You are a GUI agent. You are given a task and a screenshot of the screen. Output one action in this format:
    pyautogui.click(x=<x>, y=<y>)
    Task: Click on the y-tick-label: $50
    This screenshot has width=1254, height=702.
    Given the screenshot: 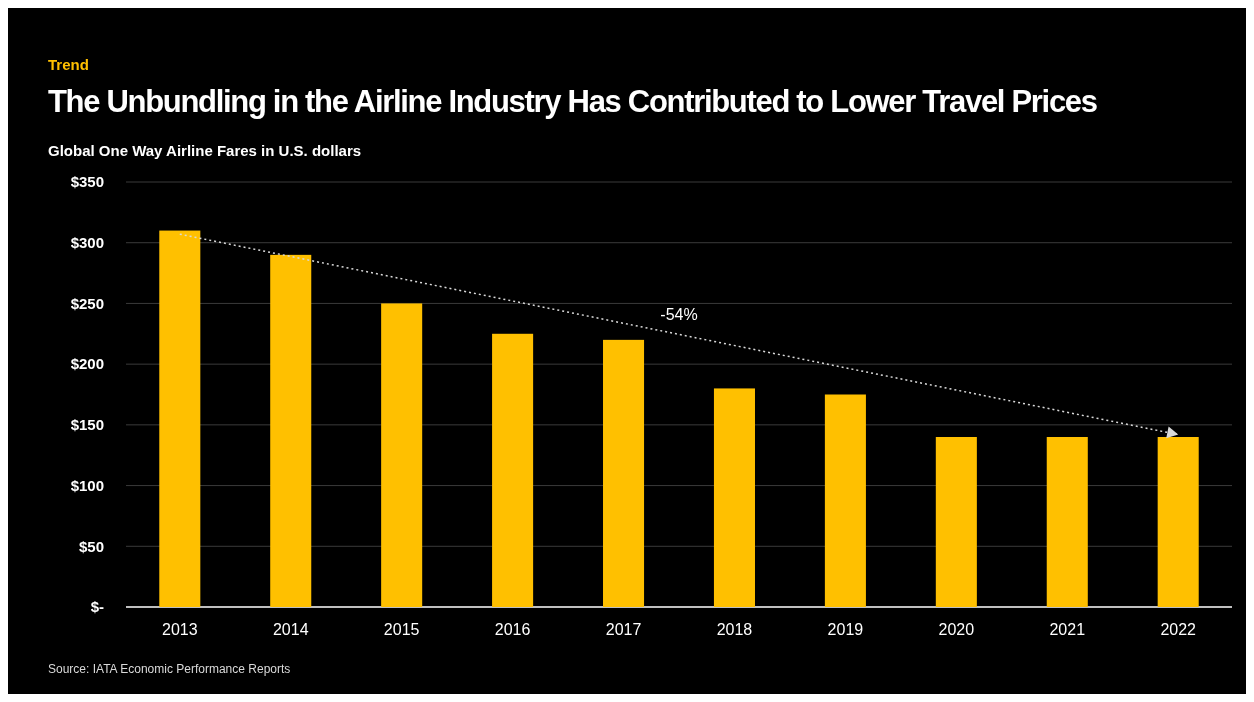 What is the action you would take?
    pyautogui.click(x=91, y=546)
    